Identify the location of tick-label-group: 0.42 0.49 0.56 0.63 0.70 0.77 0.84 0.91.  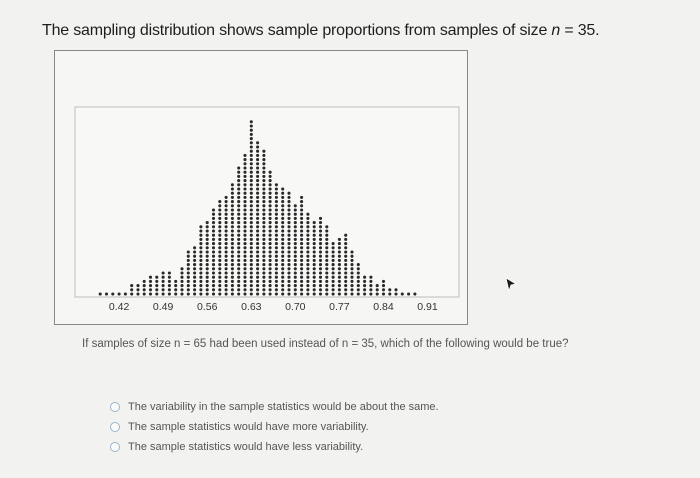
(273, 307).